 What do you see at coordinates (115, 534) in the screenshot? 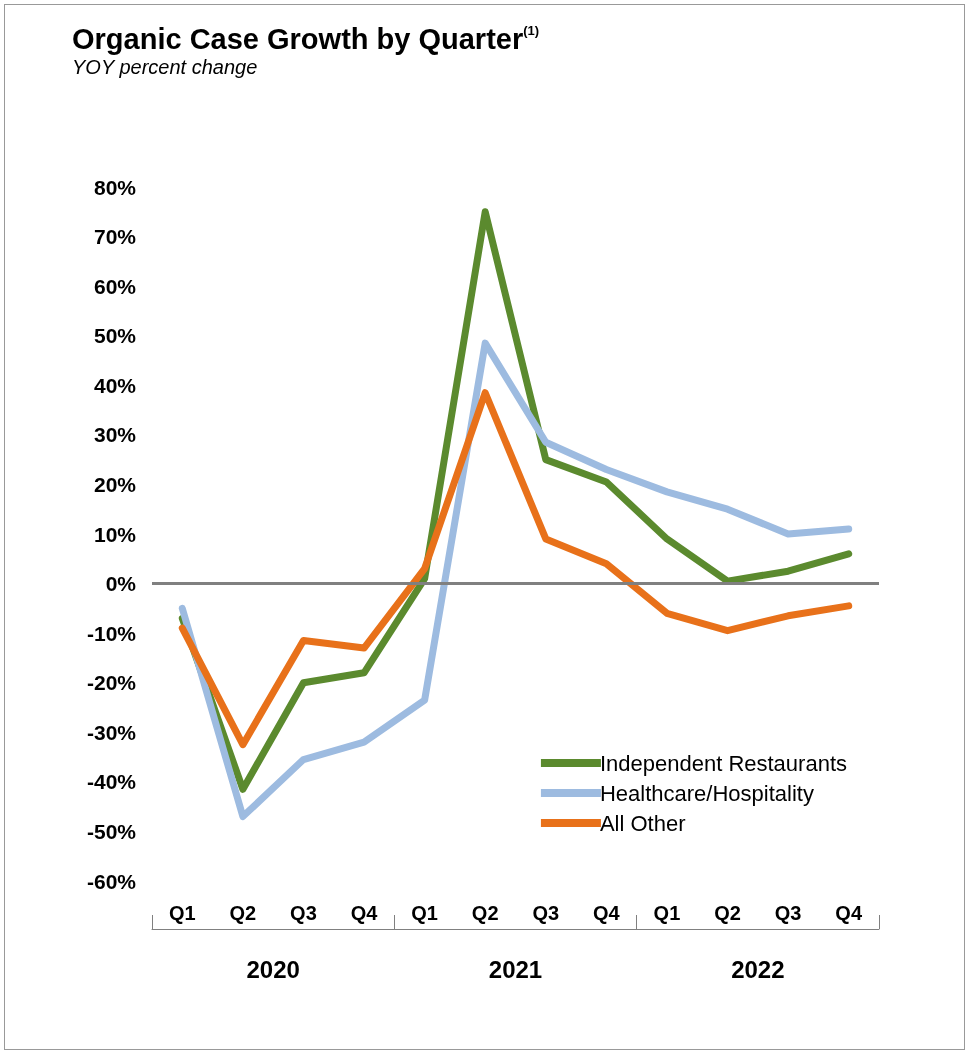
I see `y-tick-label: 10%` at bounding box center [115, 534].